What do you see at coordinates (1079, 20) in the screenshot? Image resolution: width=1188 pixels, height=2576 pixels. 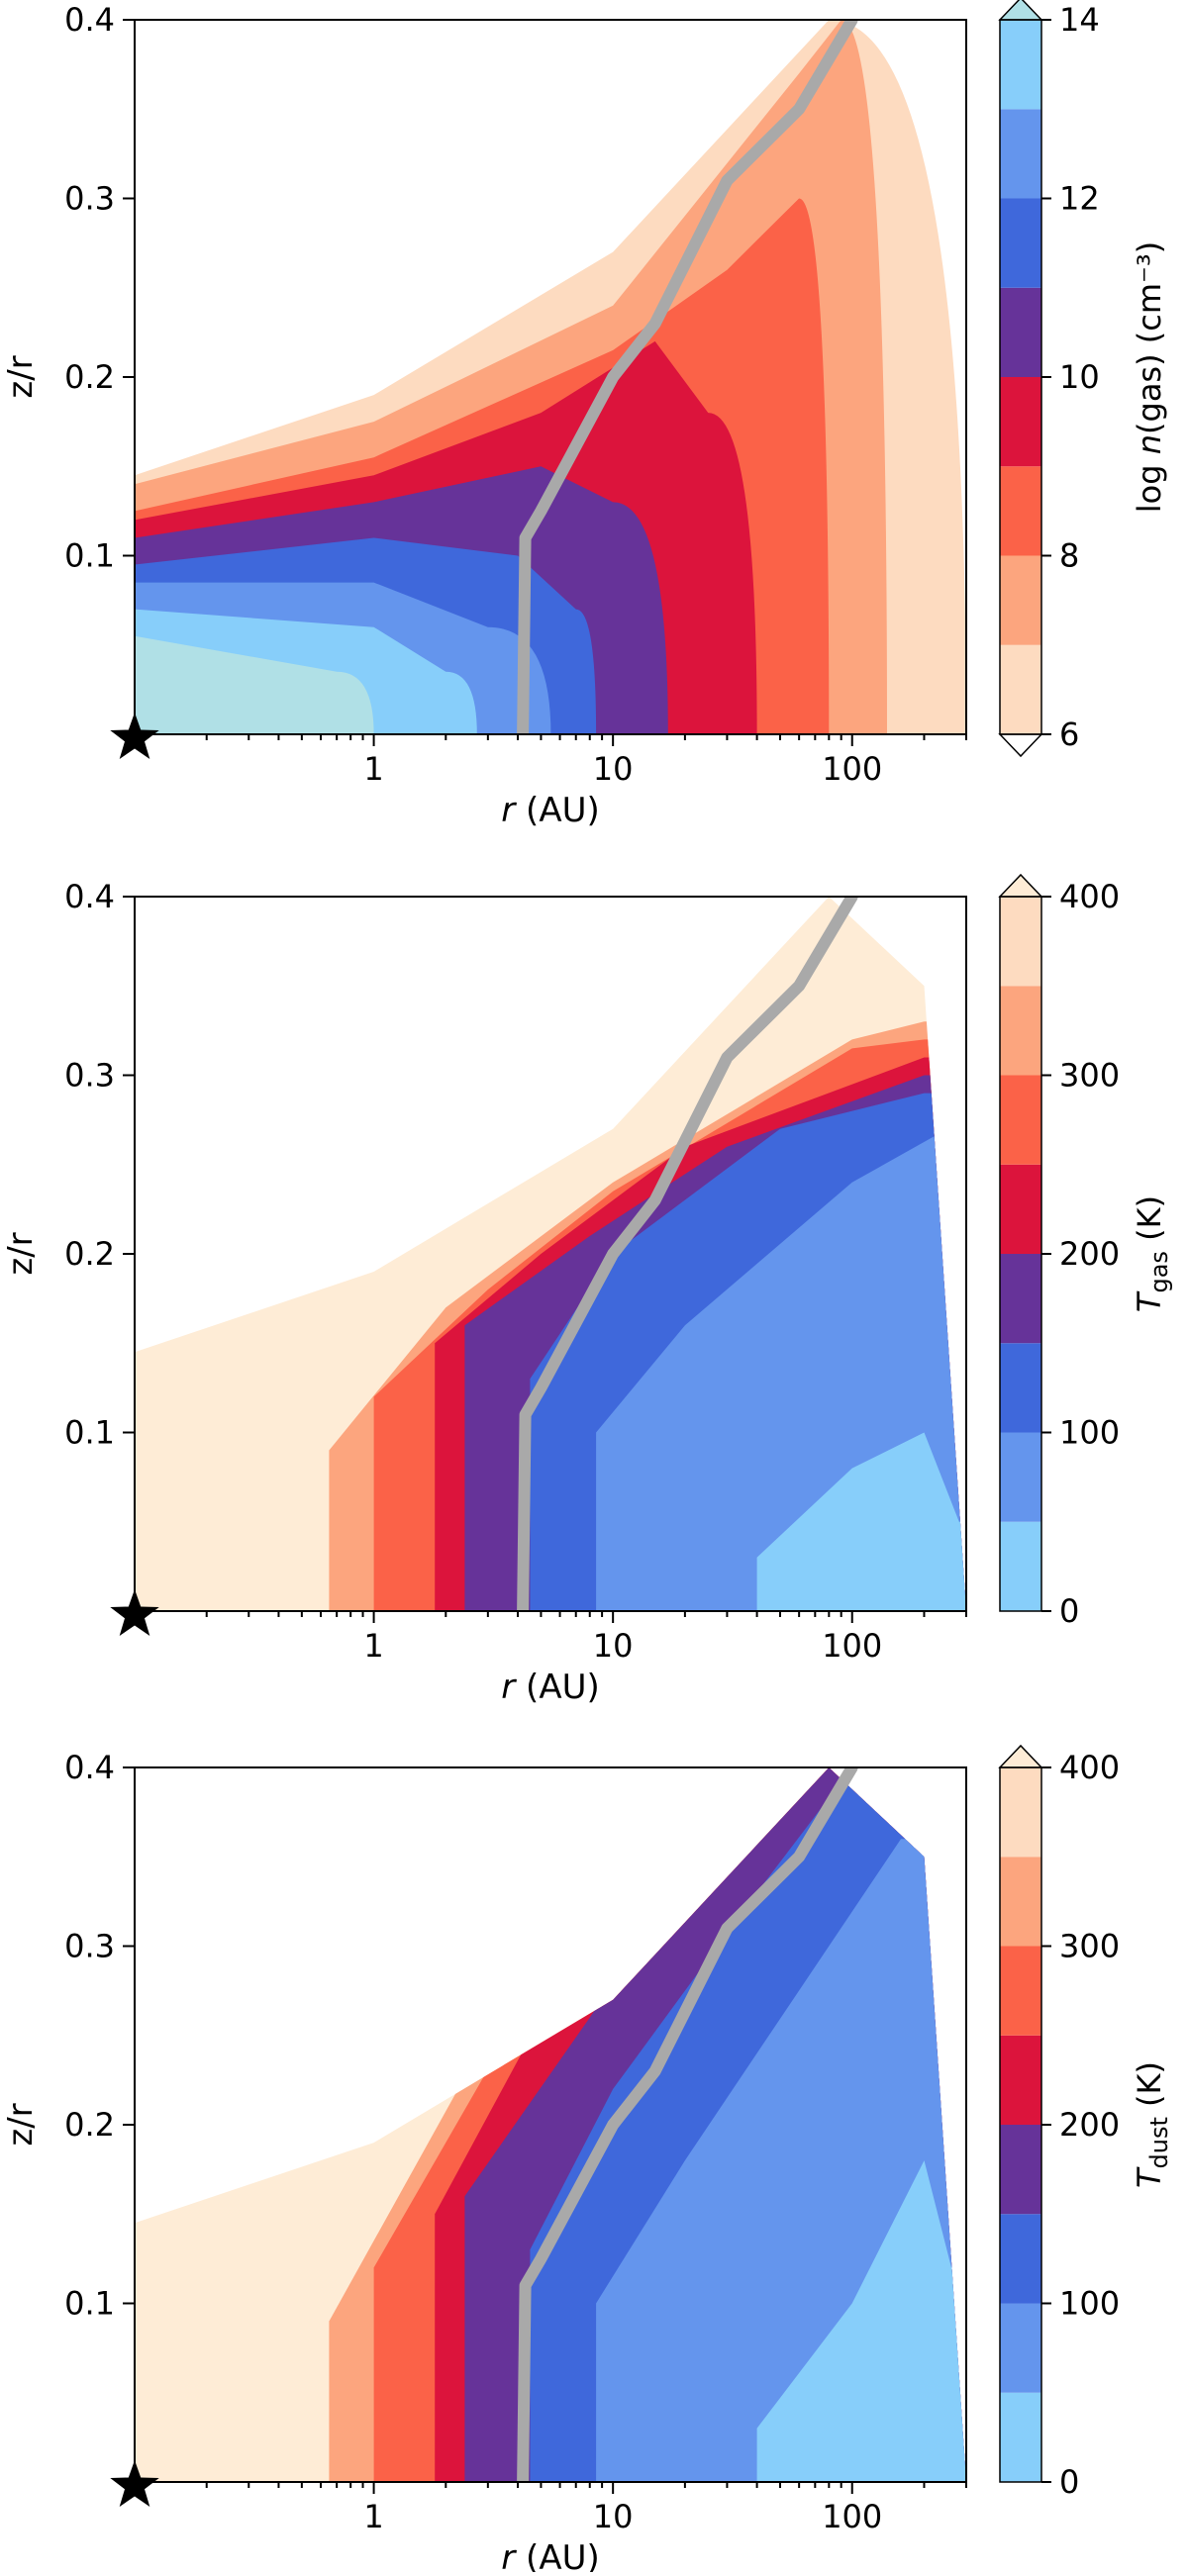 I see `colorbar-tick-label: 14` at bounding box center [1079, 20].